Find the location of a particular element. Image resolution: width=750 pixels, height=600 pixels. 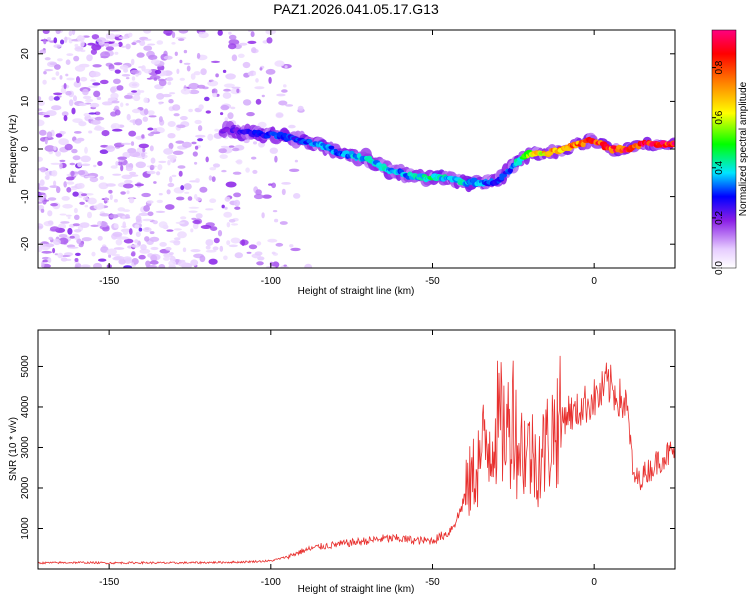

colorbar-tick-label: 0.0 is located at coordinates (719, 268).